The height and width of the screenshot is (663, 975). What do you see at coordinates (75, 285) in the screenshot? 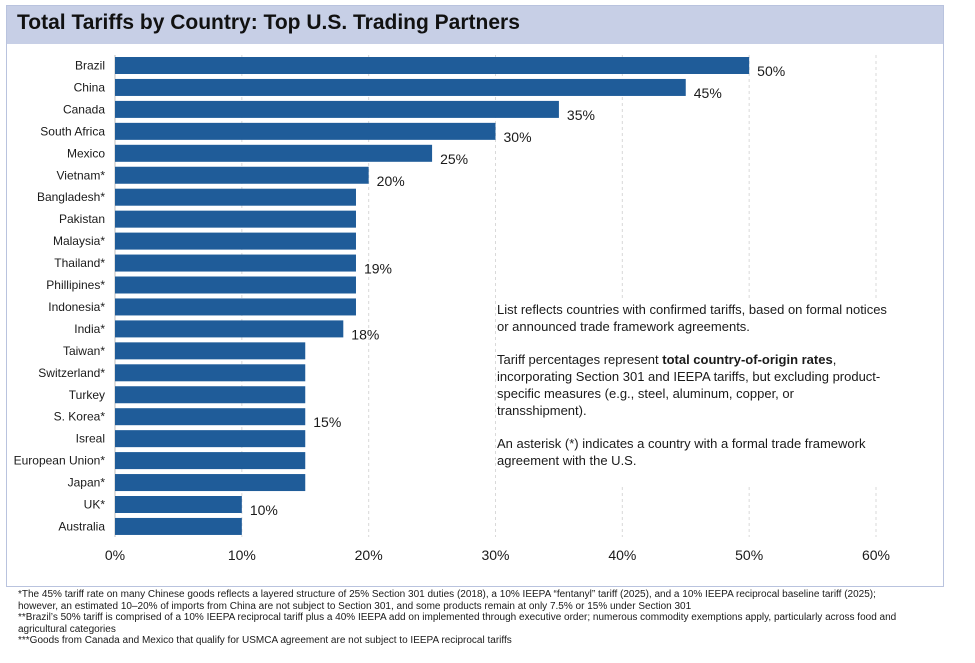
I see `category-label: Phillipines*` at bounding box center [75, 285].